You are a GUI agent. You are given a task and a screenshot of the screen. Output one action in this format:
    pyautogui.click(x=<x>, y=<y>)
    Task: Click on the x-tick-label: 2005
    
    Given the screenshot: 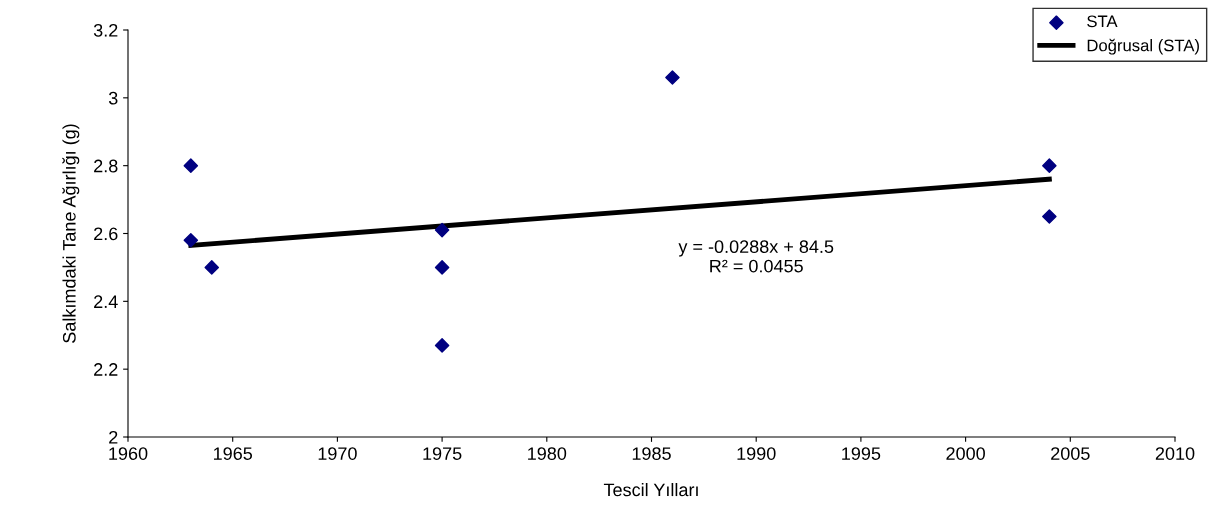 What is the action you would take?
    pyautogui.click(x=1070, y=453)
    